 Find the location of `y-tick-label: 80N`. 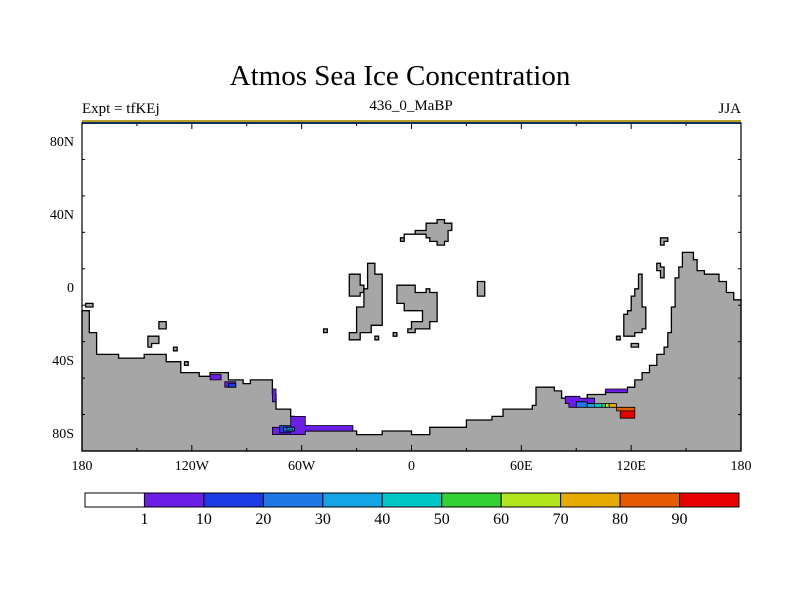

y-tick-label: 80N is located at coordinates (62, 142).